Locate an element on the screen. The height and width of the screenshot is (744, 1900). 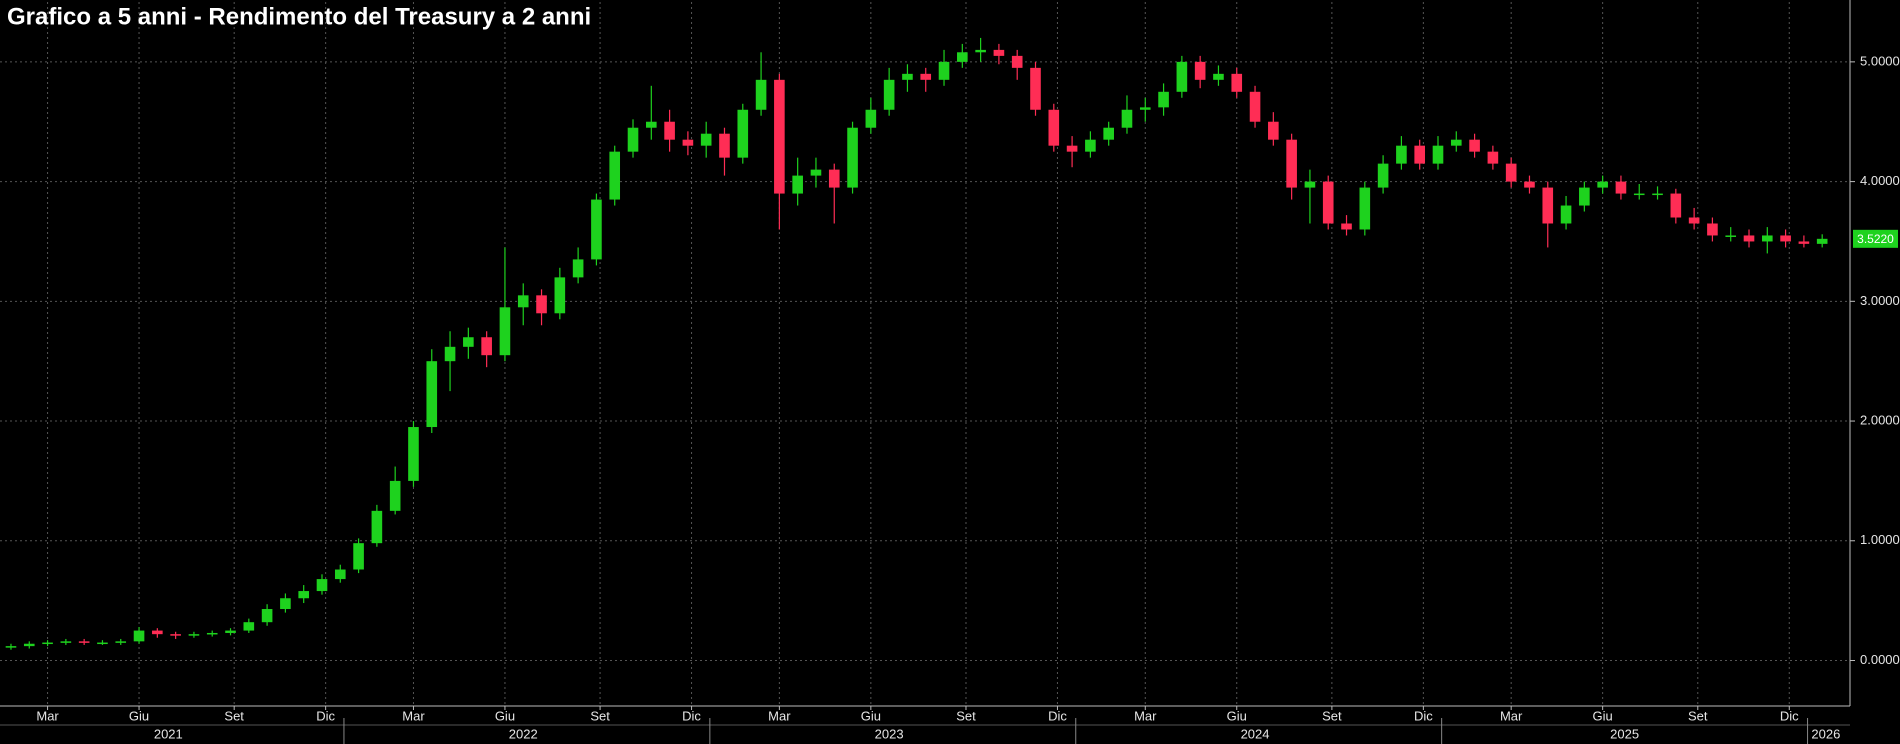
y-tick-label: 4.0000 is located at coordinates (1880, 180).